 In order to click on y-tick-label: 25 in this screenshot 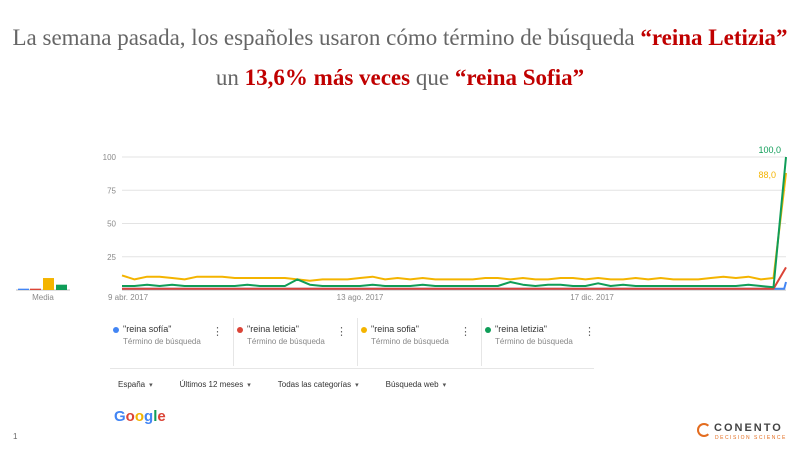, I will do `click(111, 257)`.